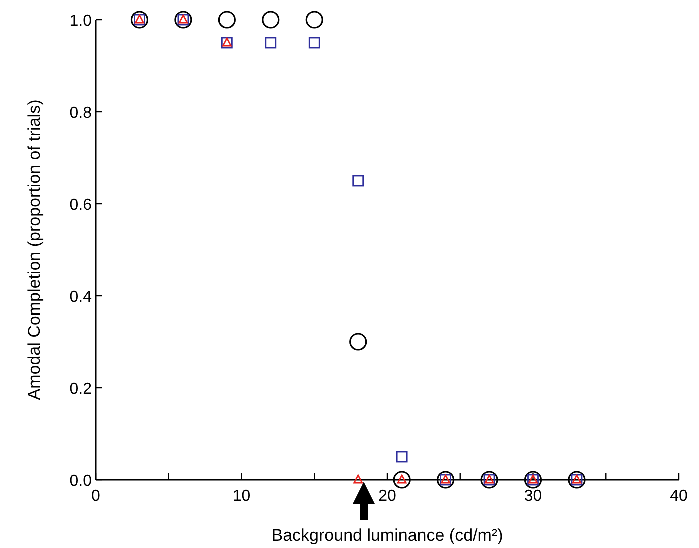 The image size is (699, 548). I want to click on x-tick-label: 40, so click(679, 496).